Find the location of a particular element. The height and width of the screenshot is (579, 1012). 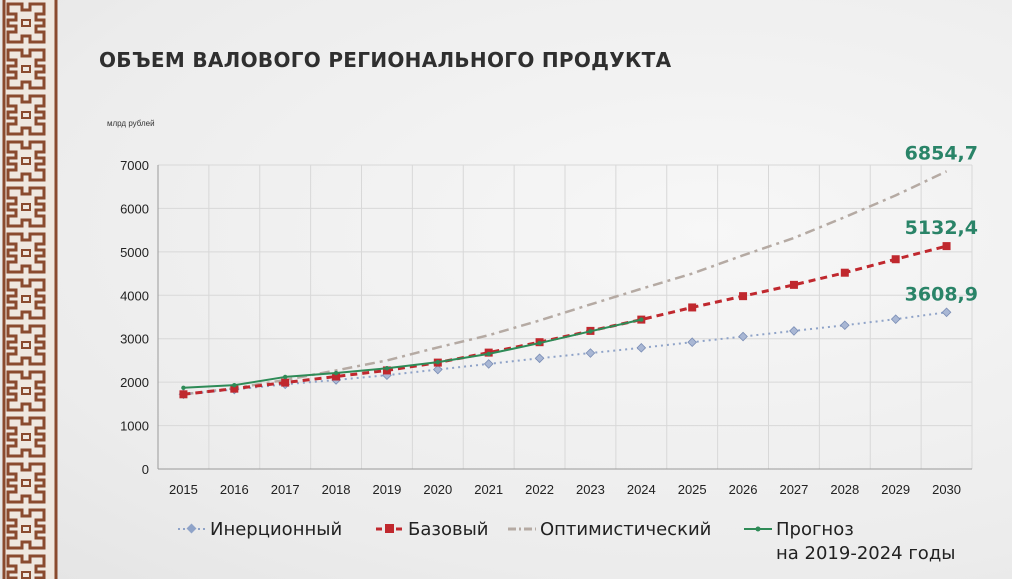

y-tick-label: 0 is located at coordinates (145, 469).